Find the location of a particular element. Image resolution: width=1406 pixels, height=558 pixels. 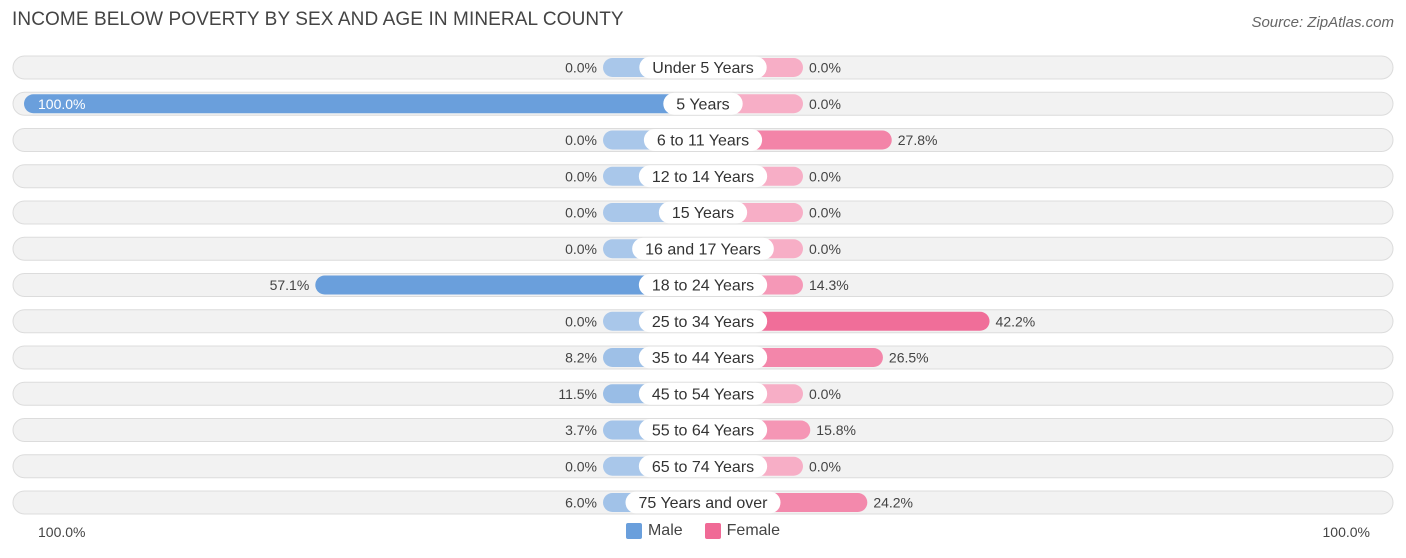

category-label: 18 to 24 Years is located at coordinates (703, 286).